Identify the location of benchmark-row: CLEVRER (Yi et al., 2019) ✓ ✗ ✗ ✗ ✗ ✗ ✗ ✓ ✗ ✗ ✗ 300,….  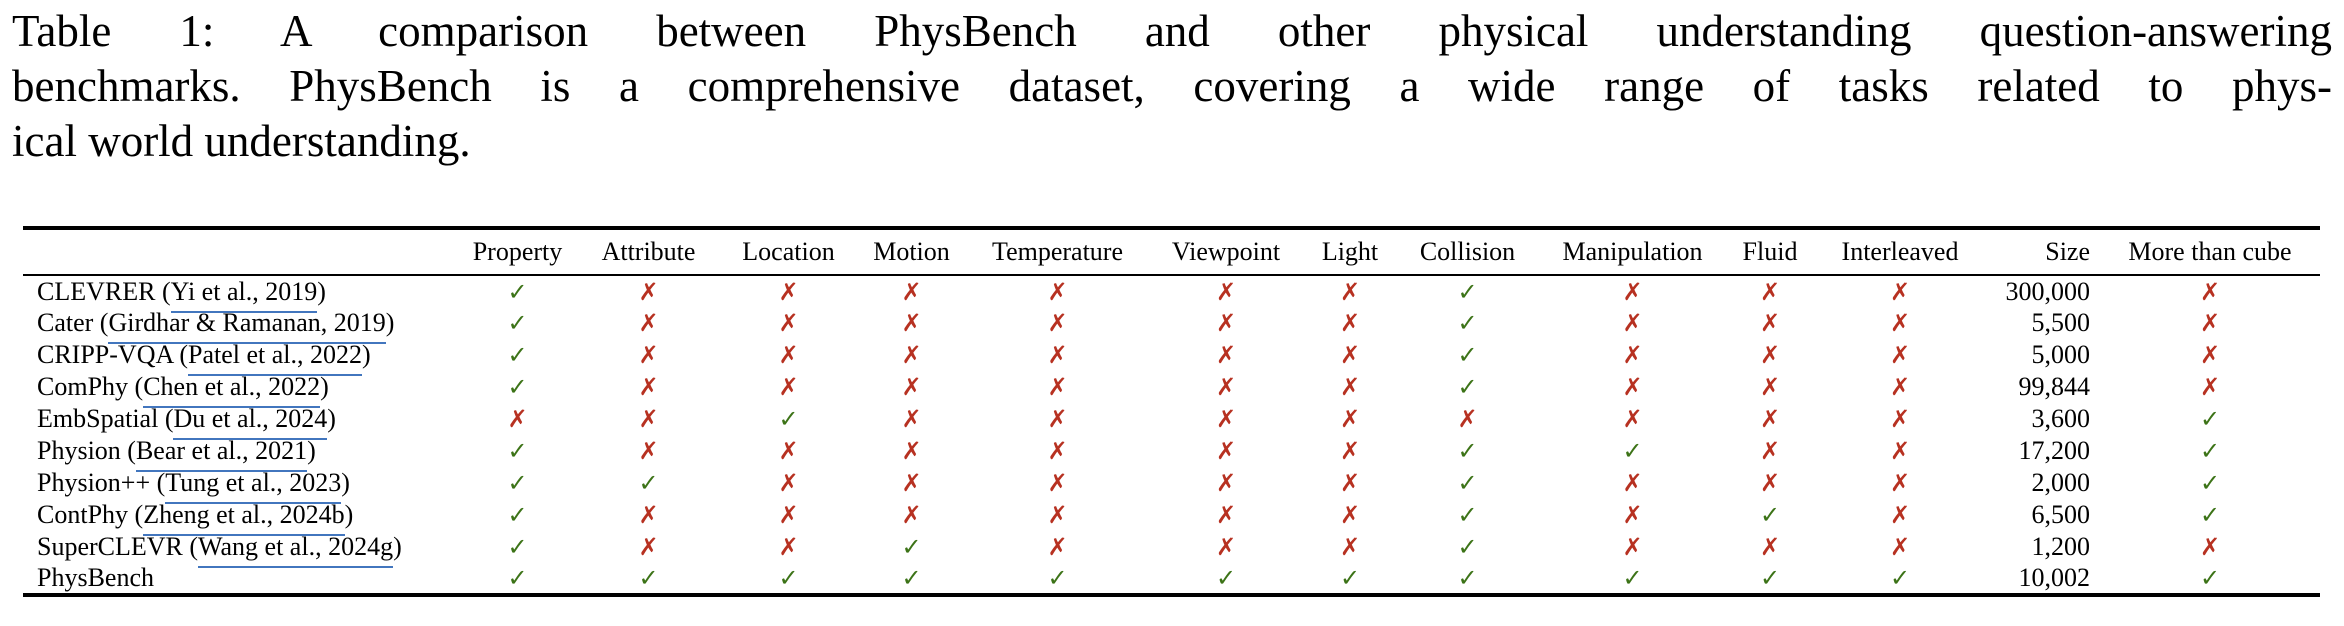
(1171, 294).